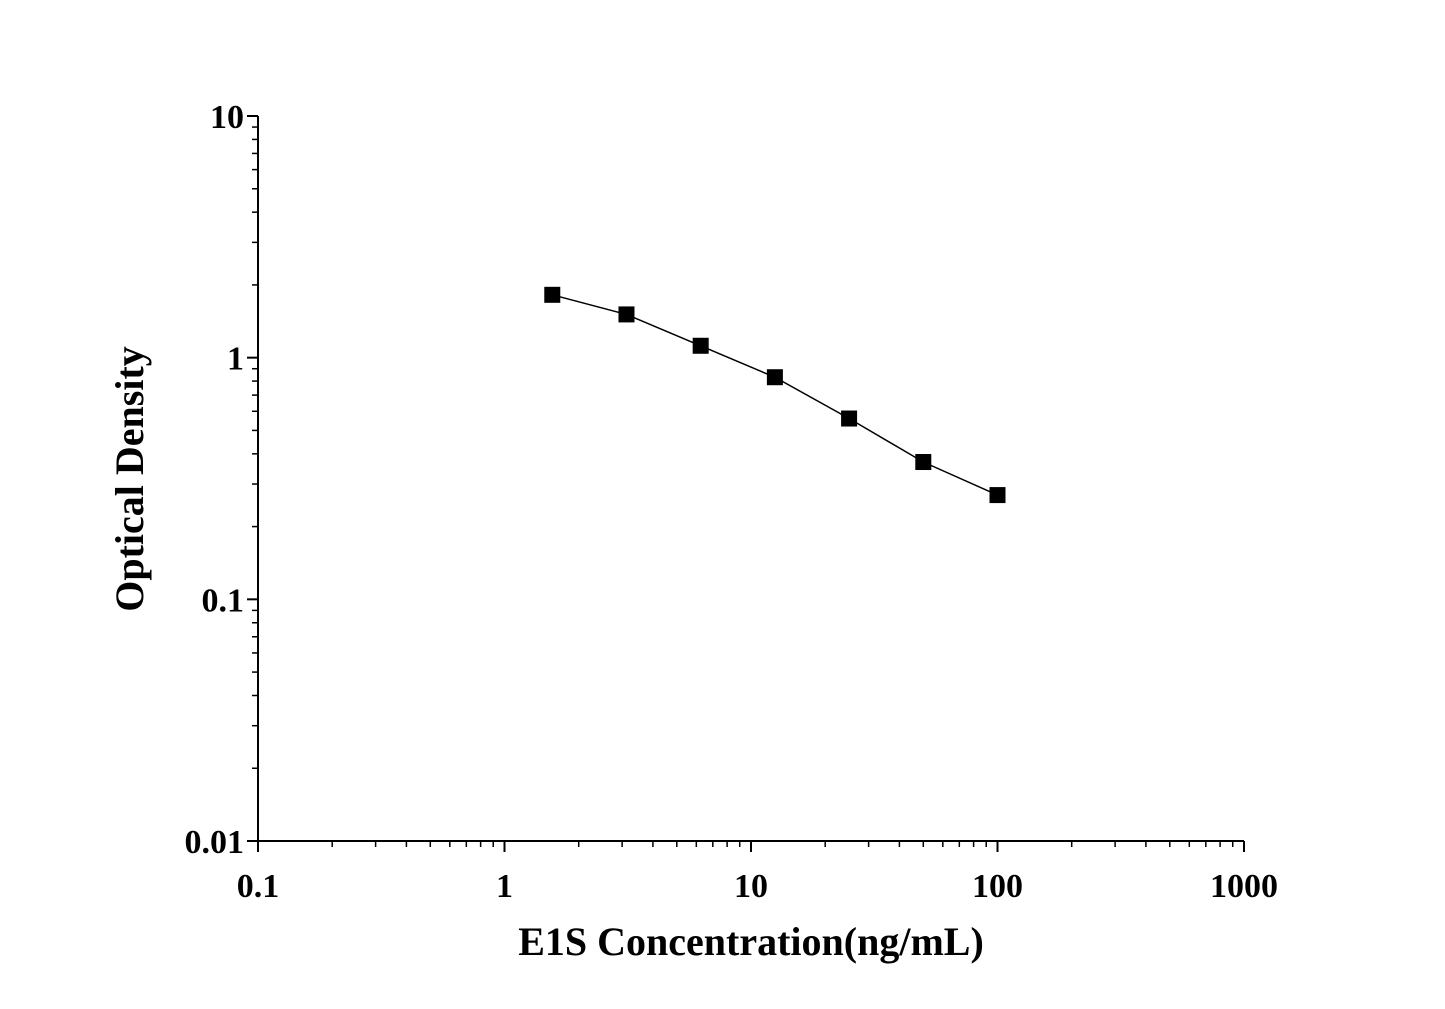 The width and height of the screenshot is (1445, 1009). What do you see at coordinates (235, 359) in the screenshot?
I see `y-tick-label: 1` at bounding box center [235, 359].